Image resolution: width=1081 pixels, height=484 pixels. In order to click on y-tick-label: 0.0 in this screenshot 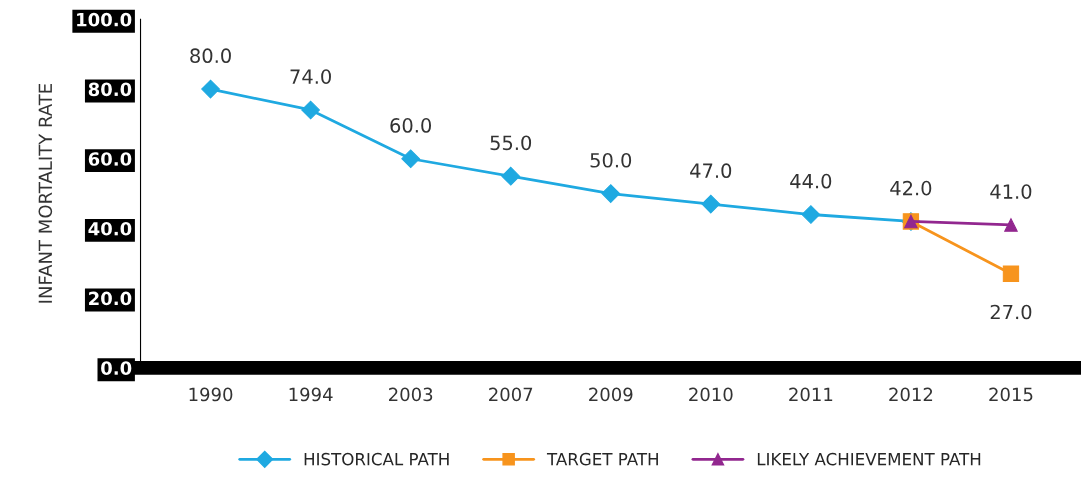, I will do `click(116, 368)`.